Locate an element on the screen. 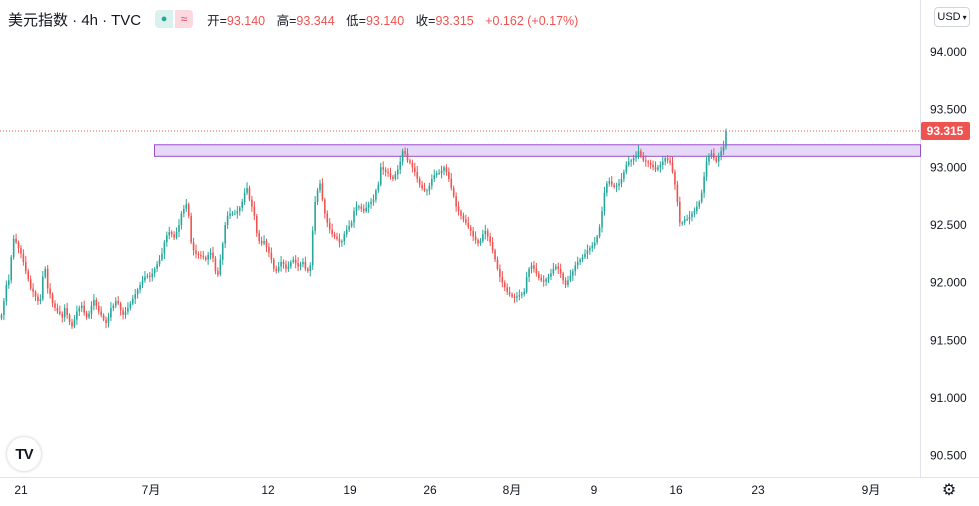 The image size is (979, 506). x-tick-label: 16 is located at coordinates (676, 490).